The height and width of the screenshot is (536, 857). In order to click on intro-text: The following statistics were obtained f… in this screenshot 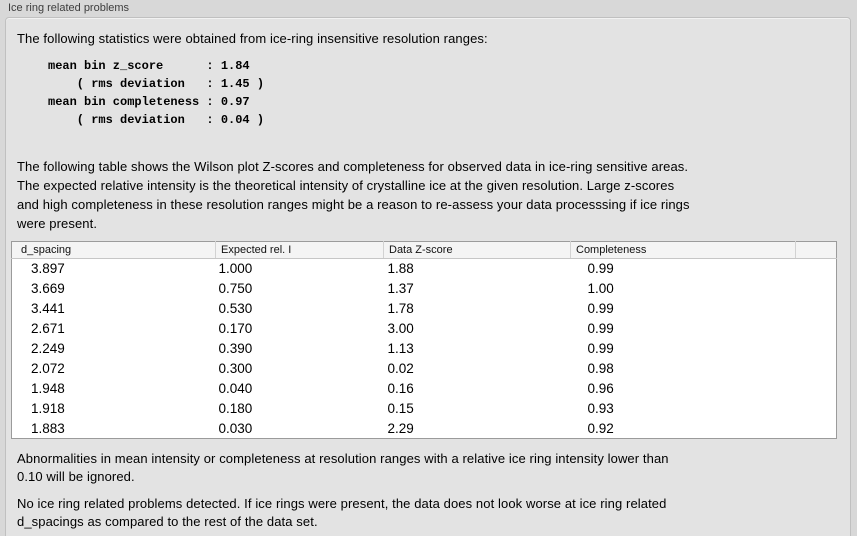, I will do `click(252, 38)`.